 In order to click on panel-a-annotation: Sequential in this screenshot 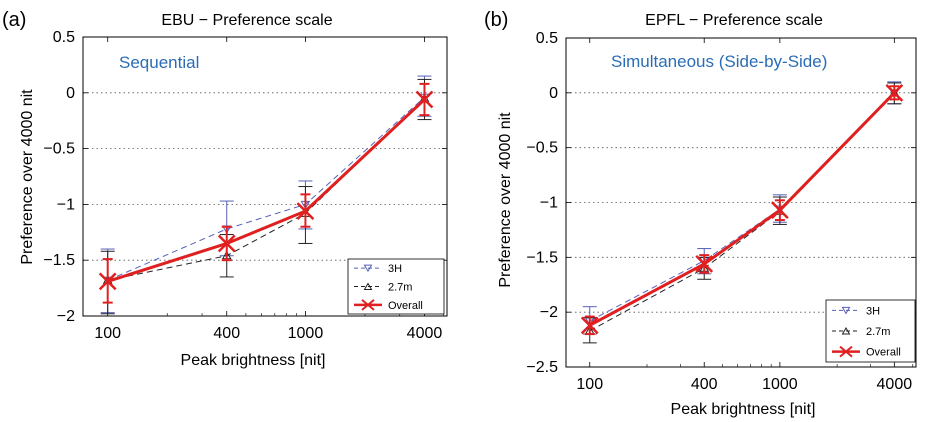, I will do `click(159, 62)`.